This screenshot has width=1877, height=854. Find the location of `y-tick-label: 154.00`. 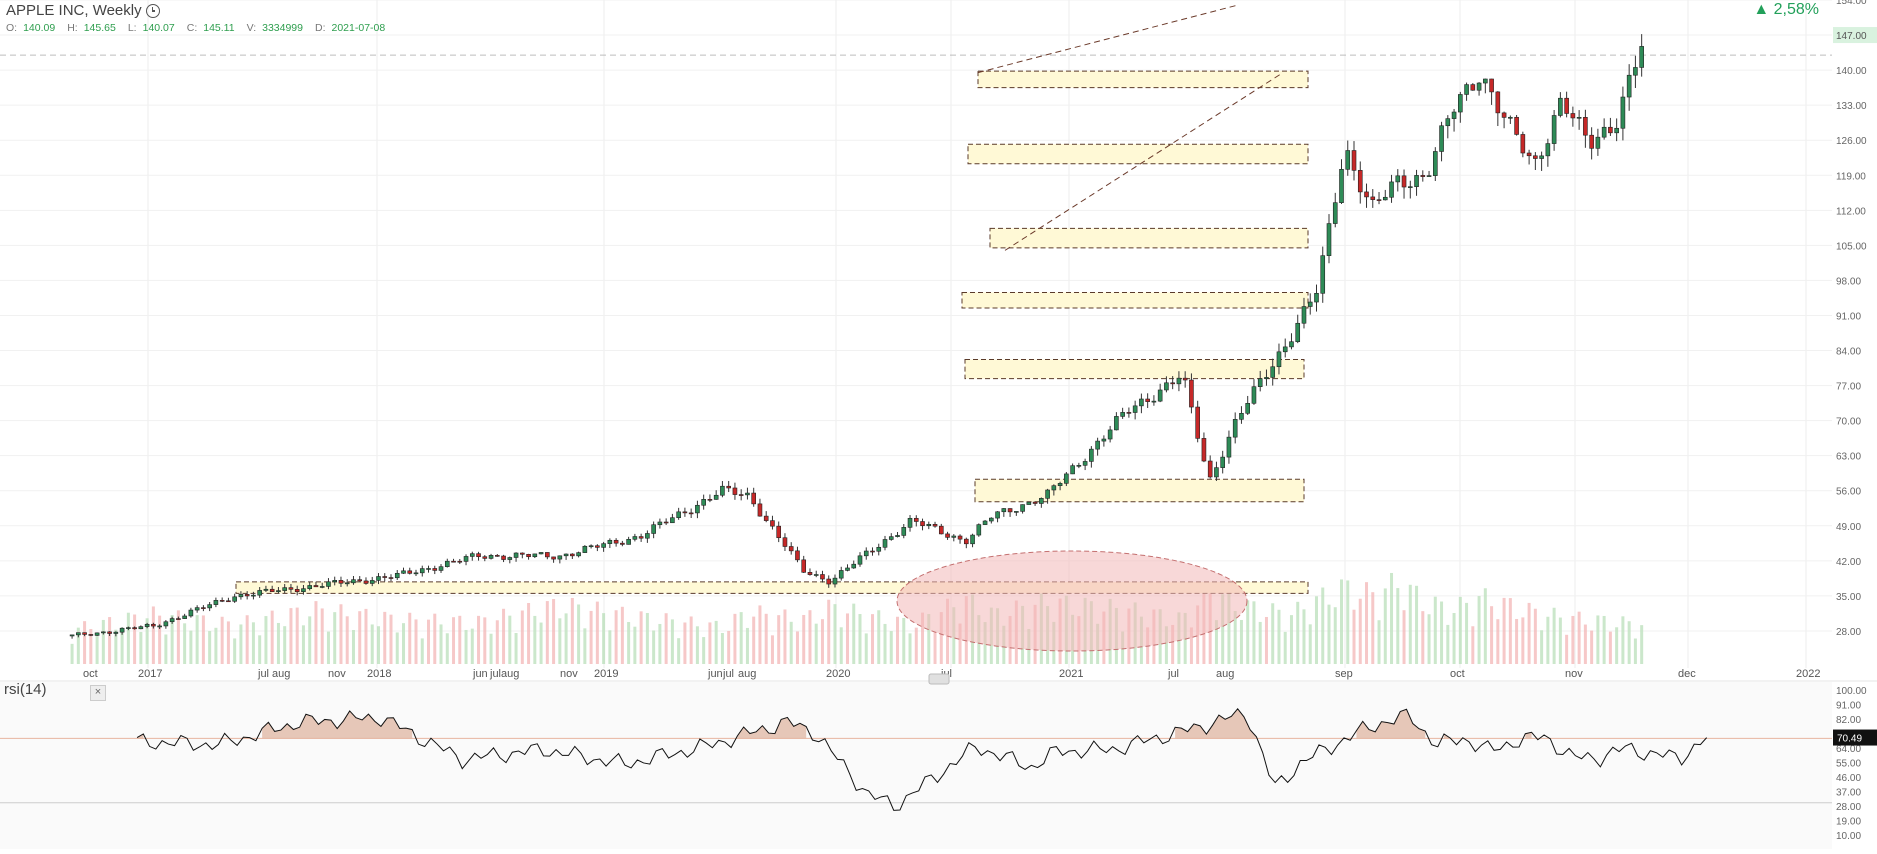

y-tick-label: 154.00 is located at coordinates (1851, 3).